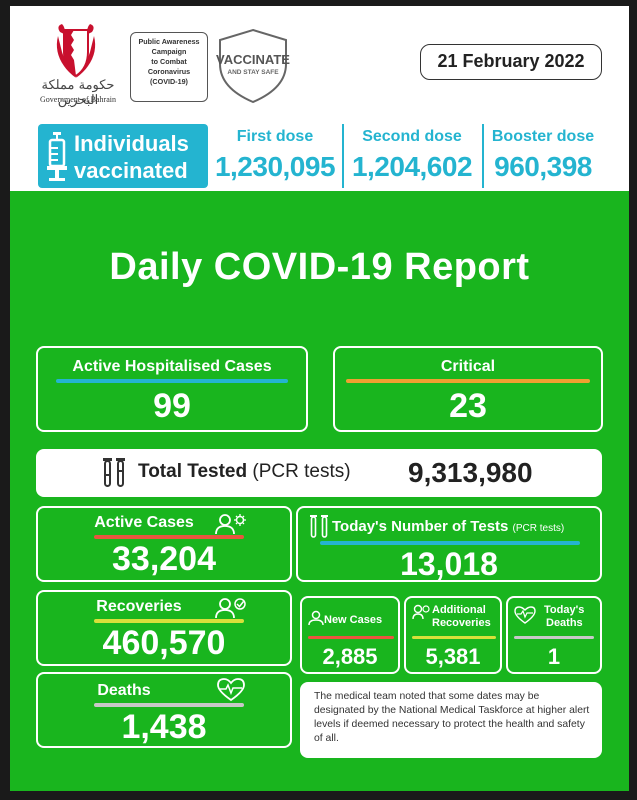 The width and height of the screenshot is (637, 800). I want to click on logo-english-text: Government of Bahrain, so click(78, 99).